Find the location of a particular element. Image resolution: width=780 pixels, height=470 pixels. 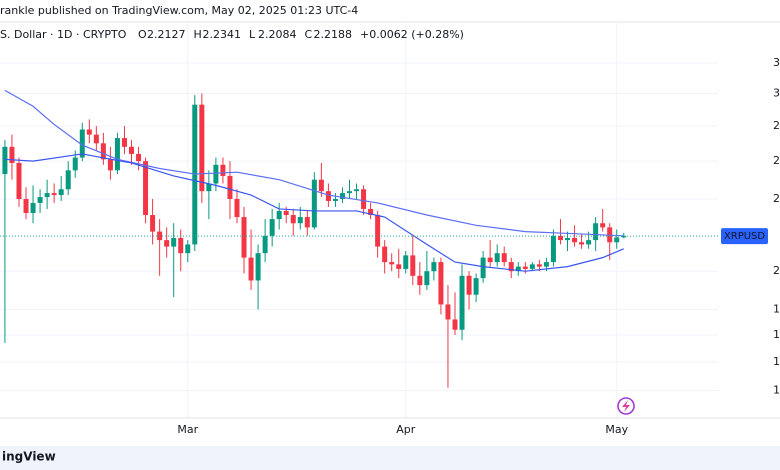

ohlc-value: 2.2084 is located at coordinates (277, 34).